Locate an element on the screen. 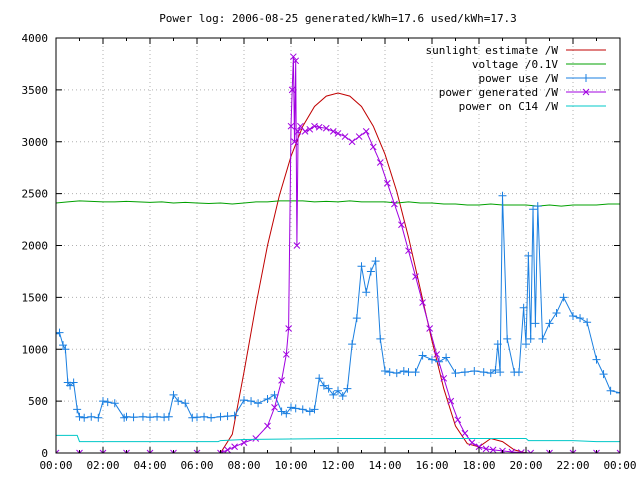  x-tick-label: 10:00 is located at coordinates (290, 465).